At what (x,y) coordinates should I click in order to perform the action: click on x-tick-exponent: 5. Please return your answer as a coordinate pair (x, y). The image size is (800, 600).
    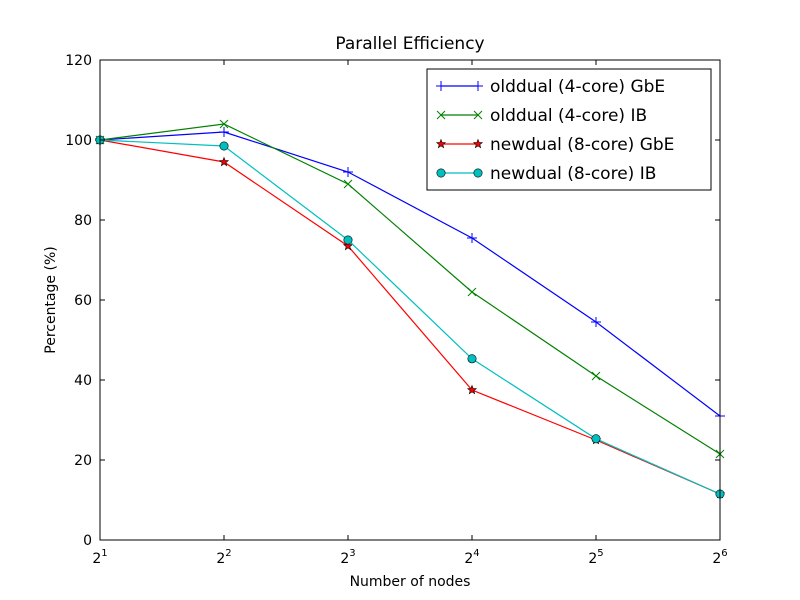
    Looking at the image, I should click on (600, 553).